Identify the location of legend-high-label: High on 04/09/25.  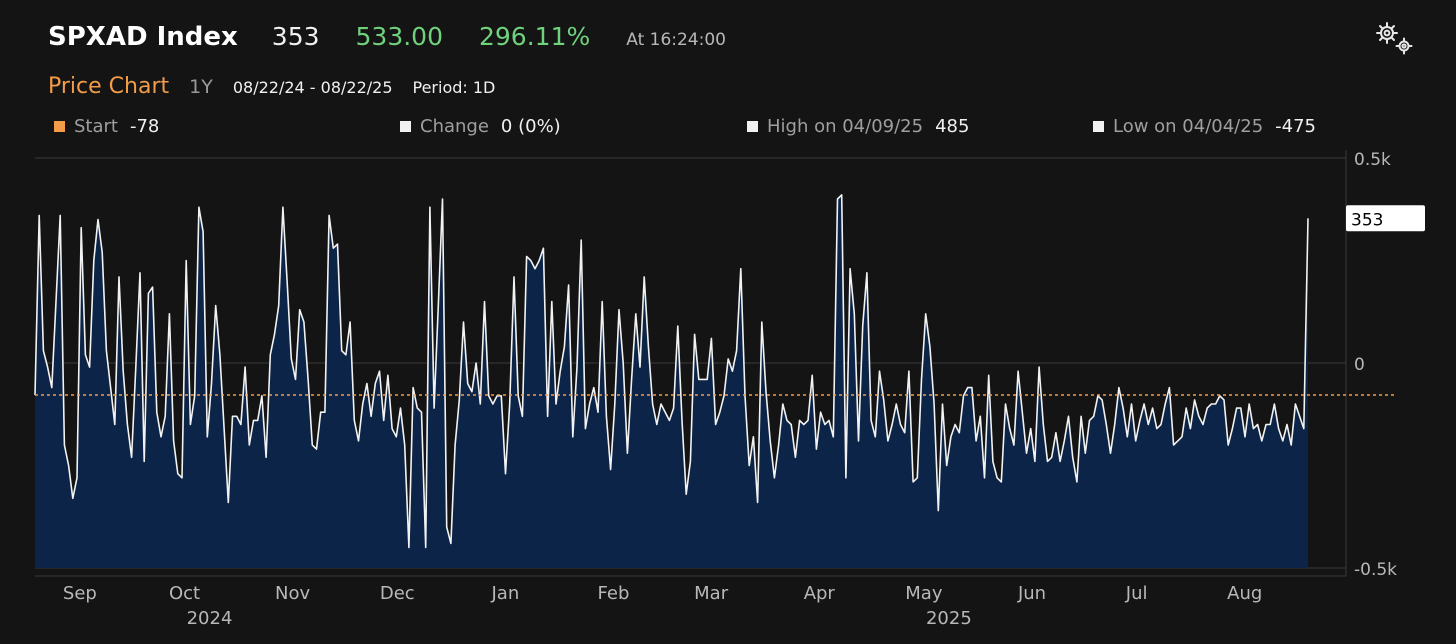
(845, 126).